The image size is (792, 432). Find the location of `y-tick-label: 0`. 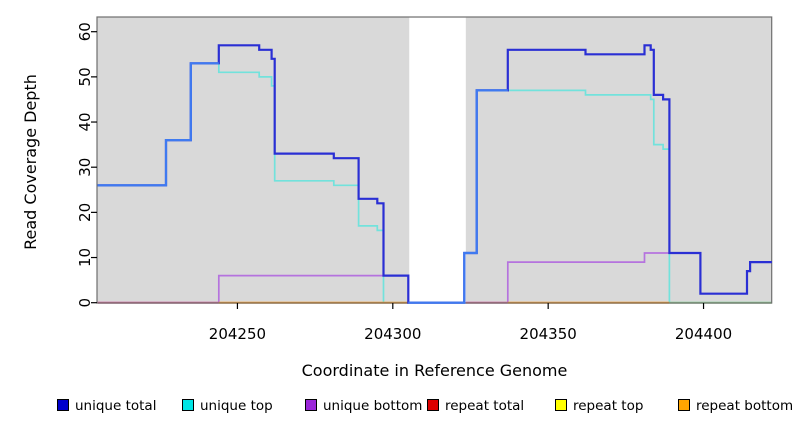

y-tick-label: 0 is located at coordinates (85, 303).